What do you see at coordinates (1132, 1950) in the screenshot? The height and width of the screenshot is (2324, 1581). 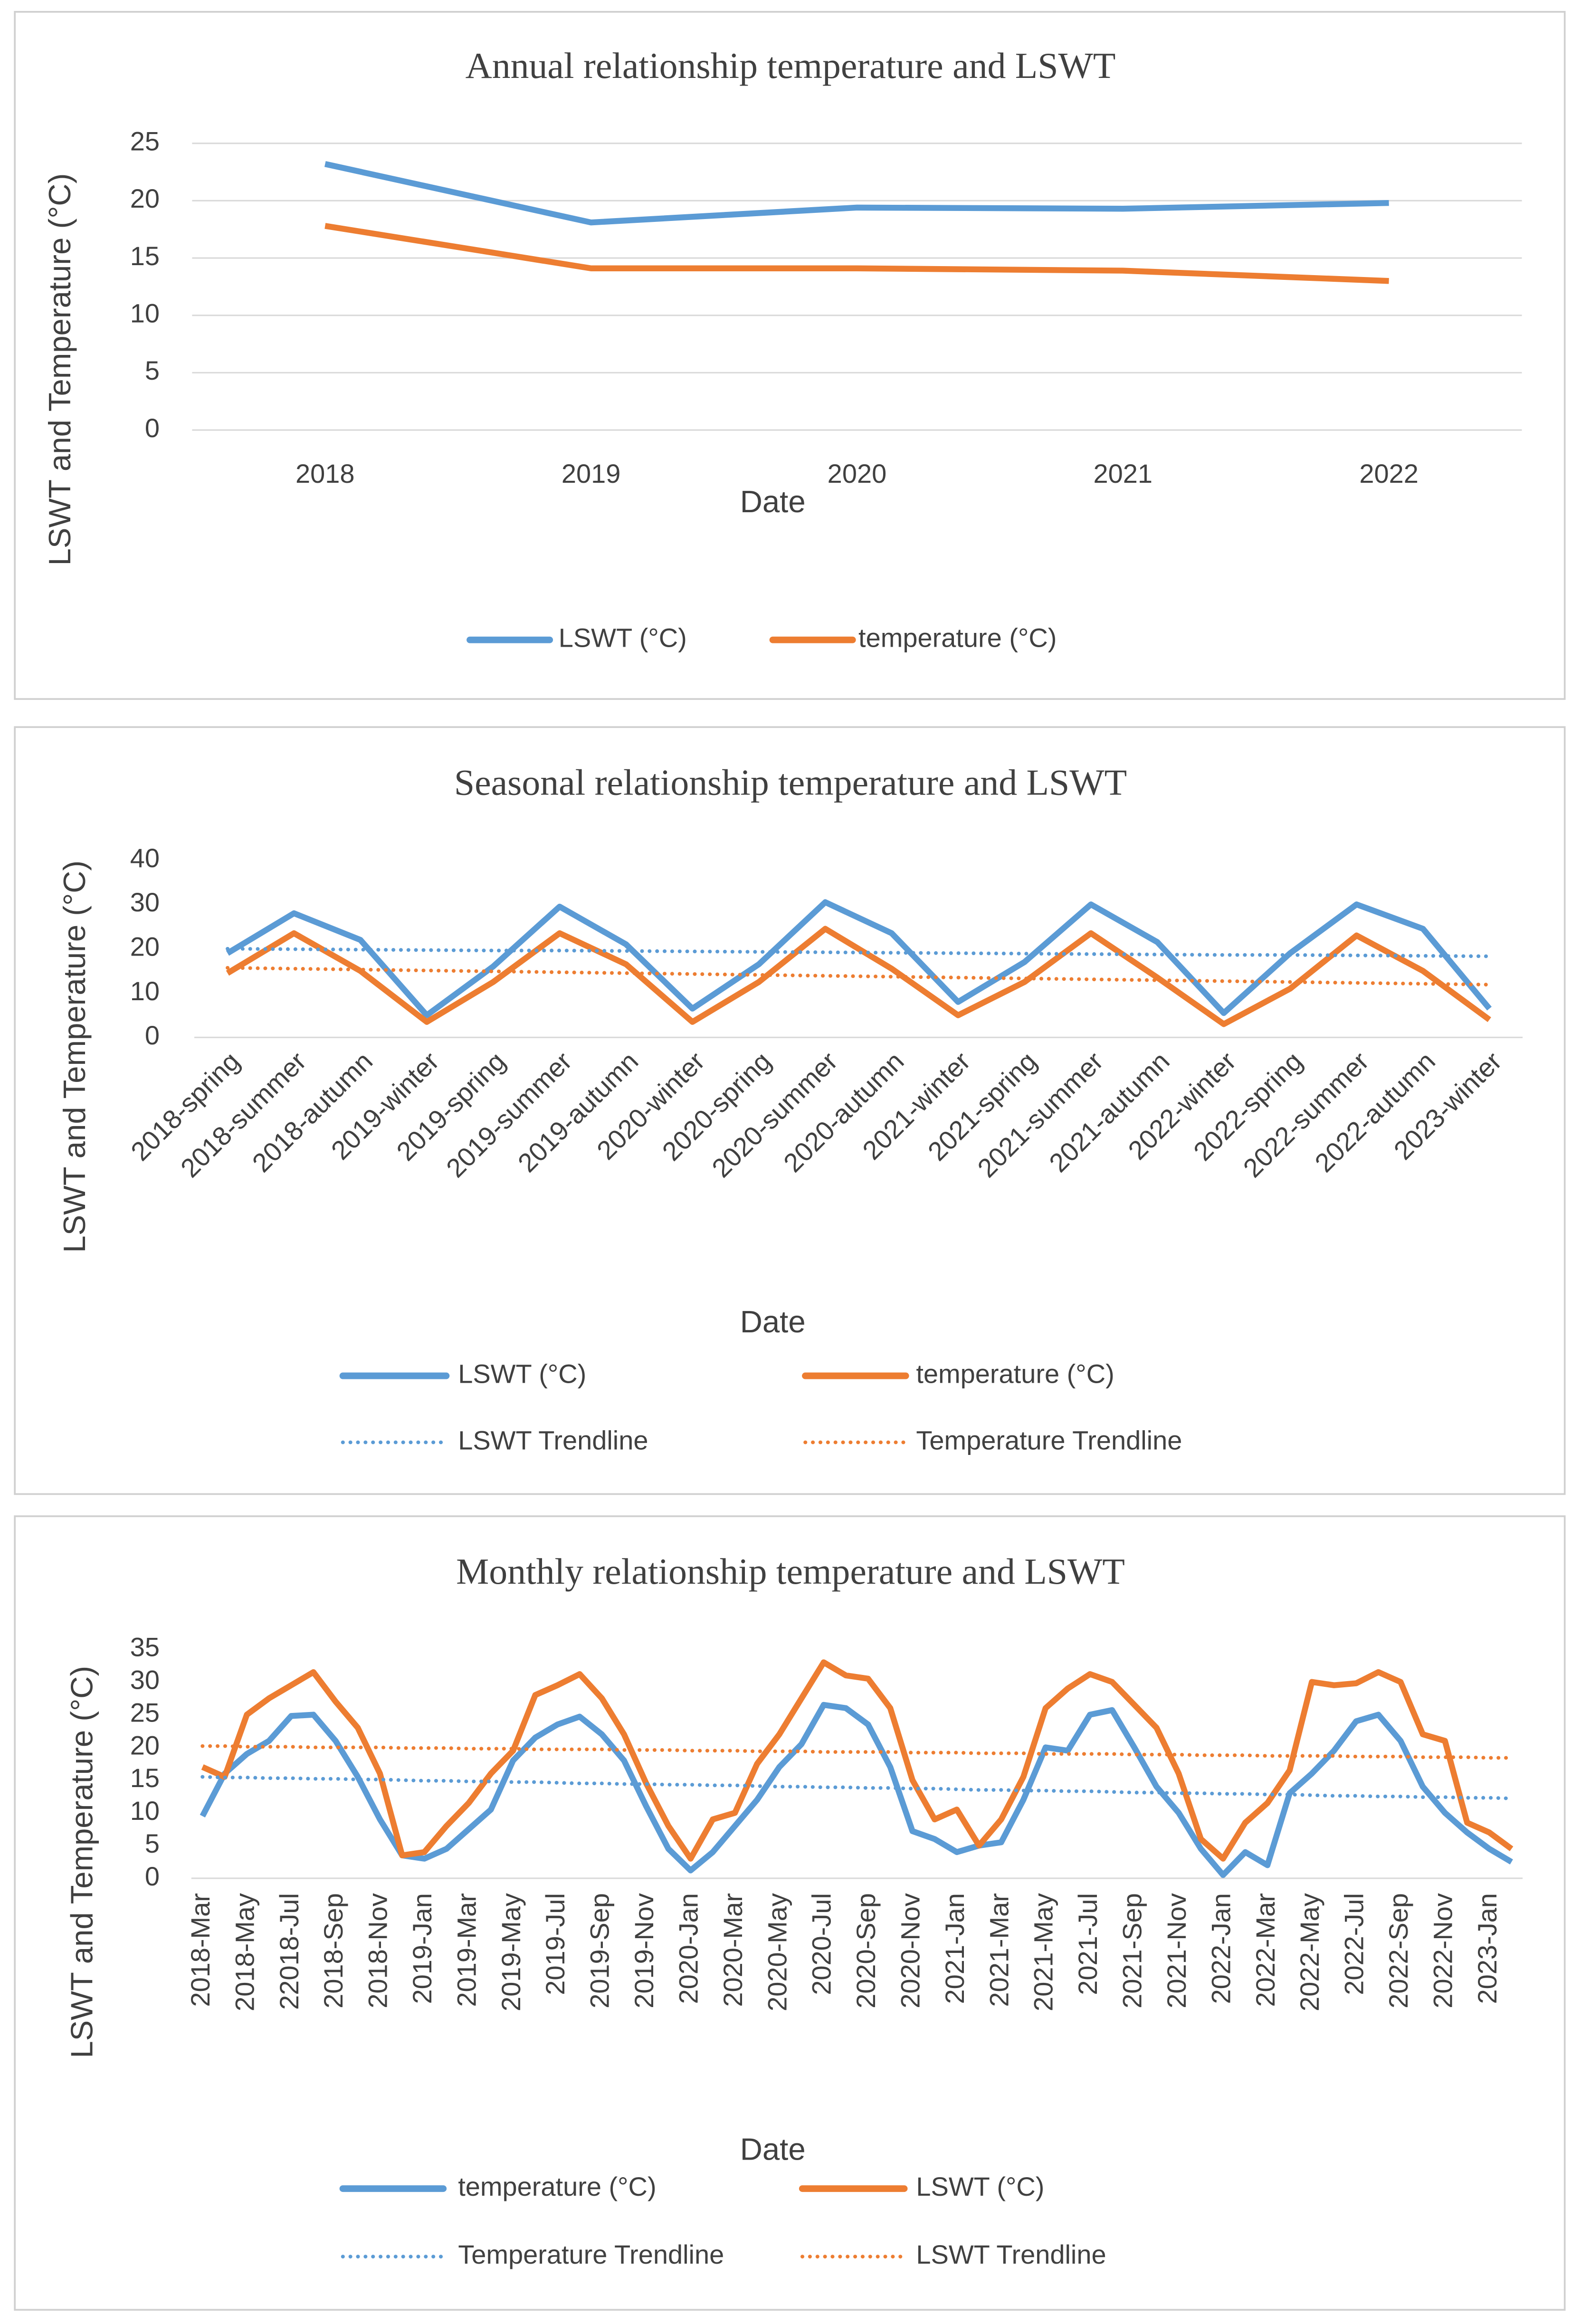 I see `x-tick-label: 2021-Sep` at bounding box center [1132, 1950].